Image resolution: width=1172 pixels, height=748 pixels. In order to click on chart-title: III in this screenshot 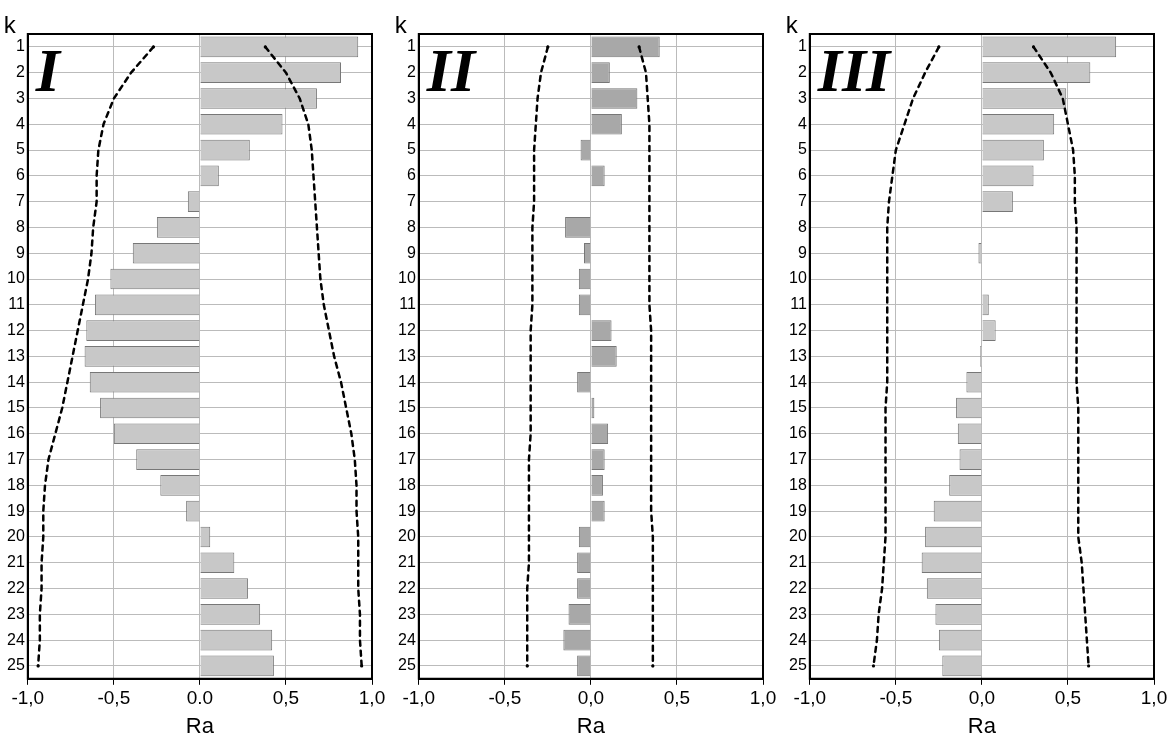, I will do `click(854, 70)`.